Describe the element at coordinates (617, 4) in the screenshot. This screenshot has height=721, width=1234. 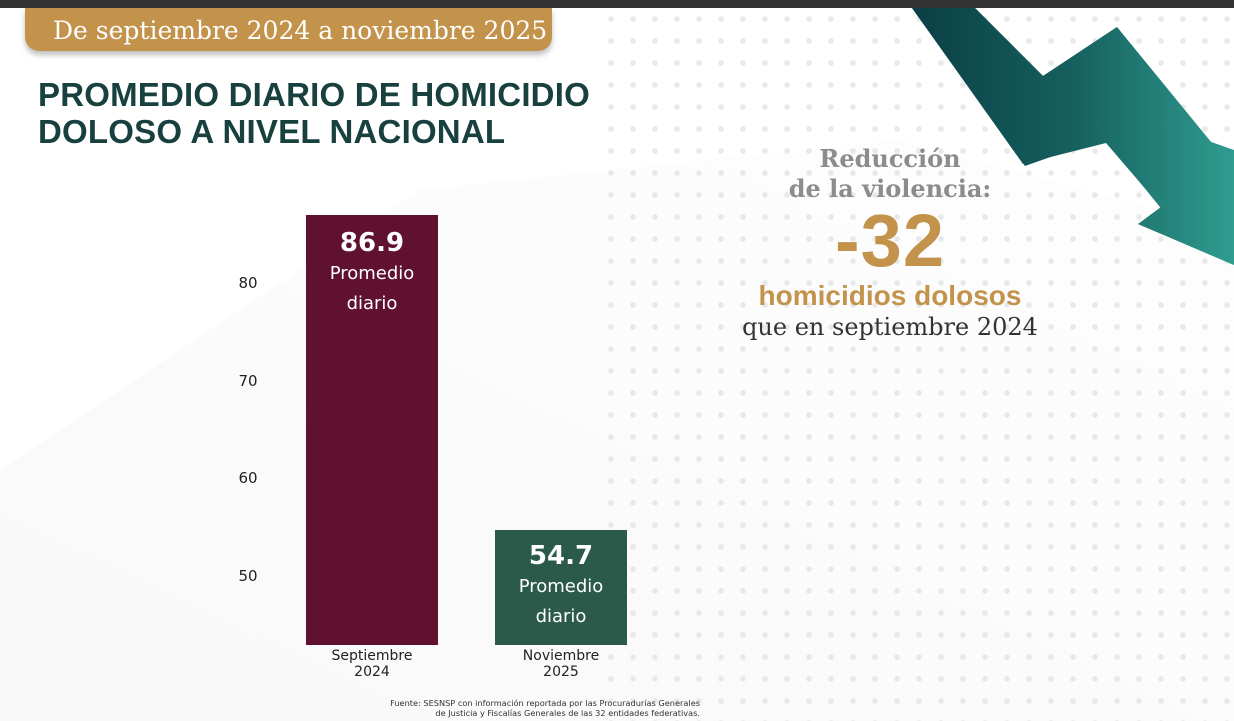
I see `window-top-bar` at that location.